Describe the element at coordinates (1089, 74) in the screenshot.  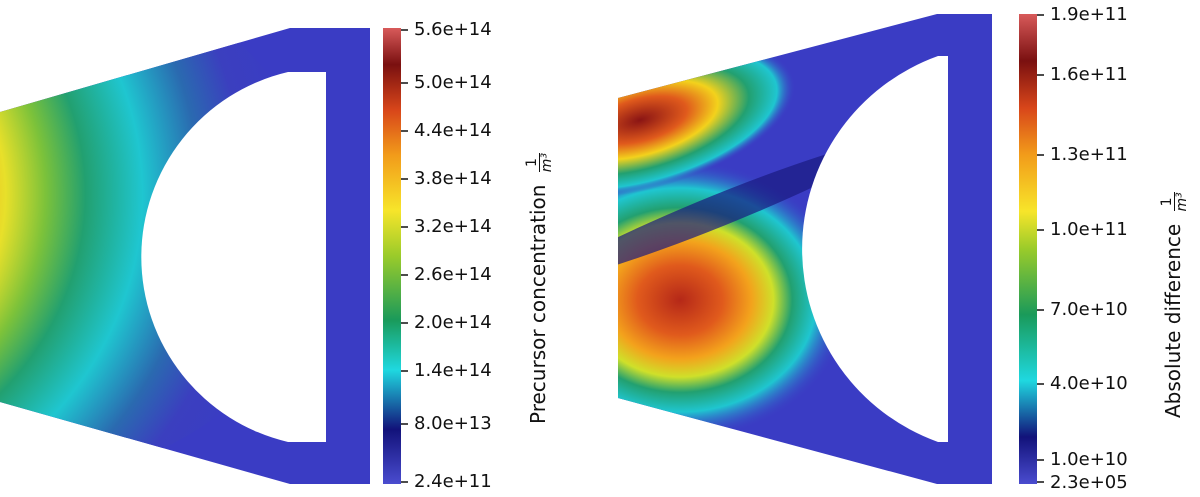
I see `colorbar-tick-label: 1.6e+11` at that location.